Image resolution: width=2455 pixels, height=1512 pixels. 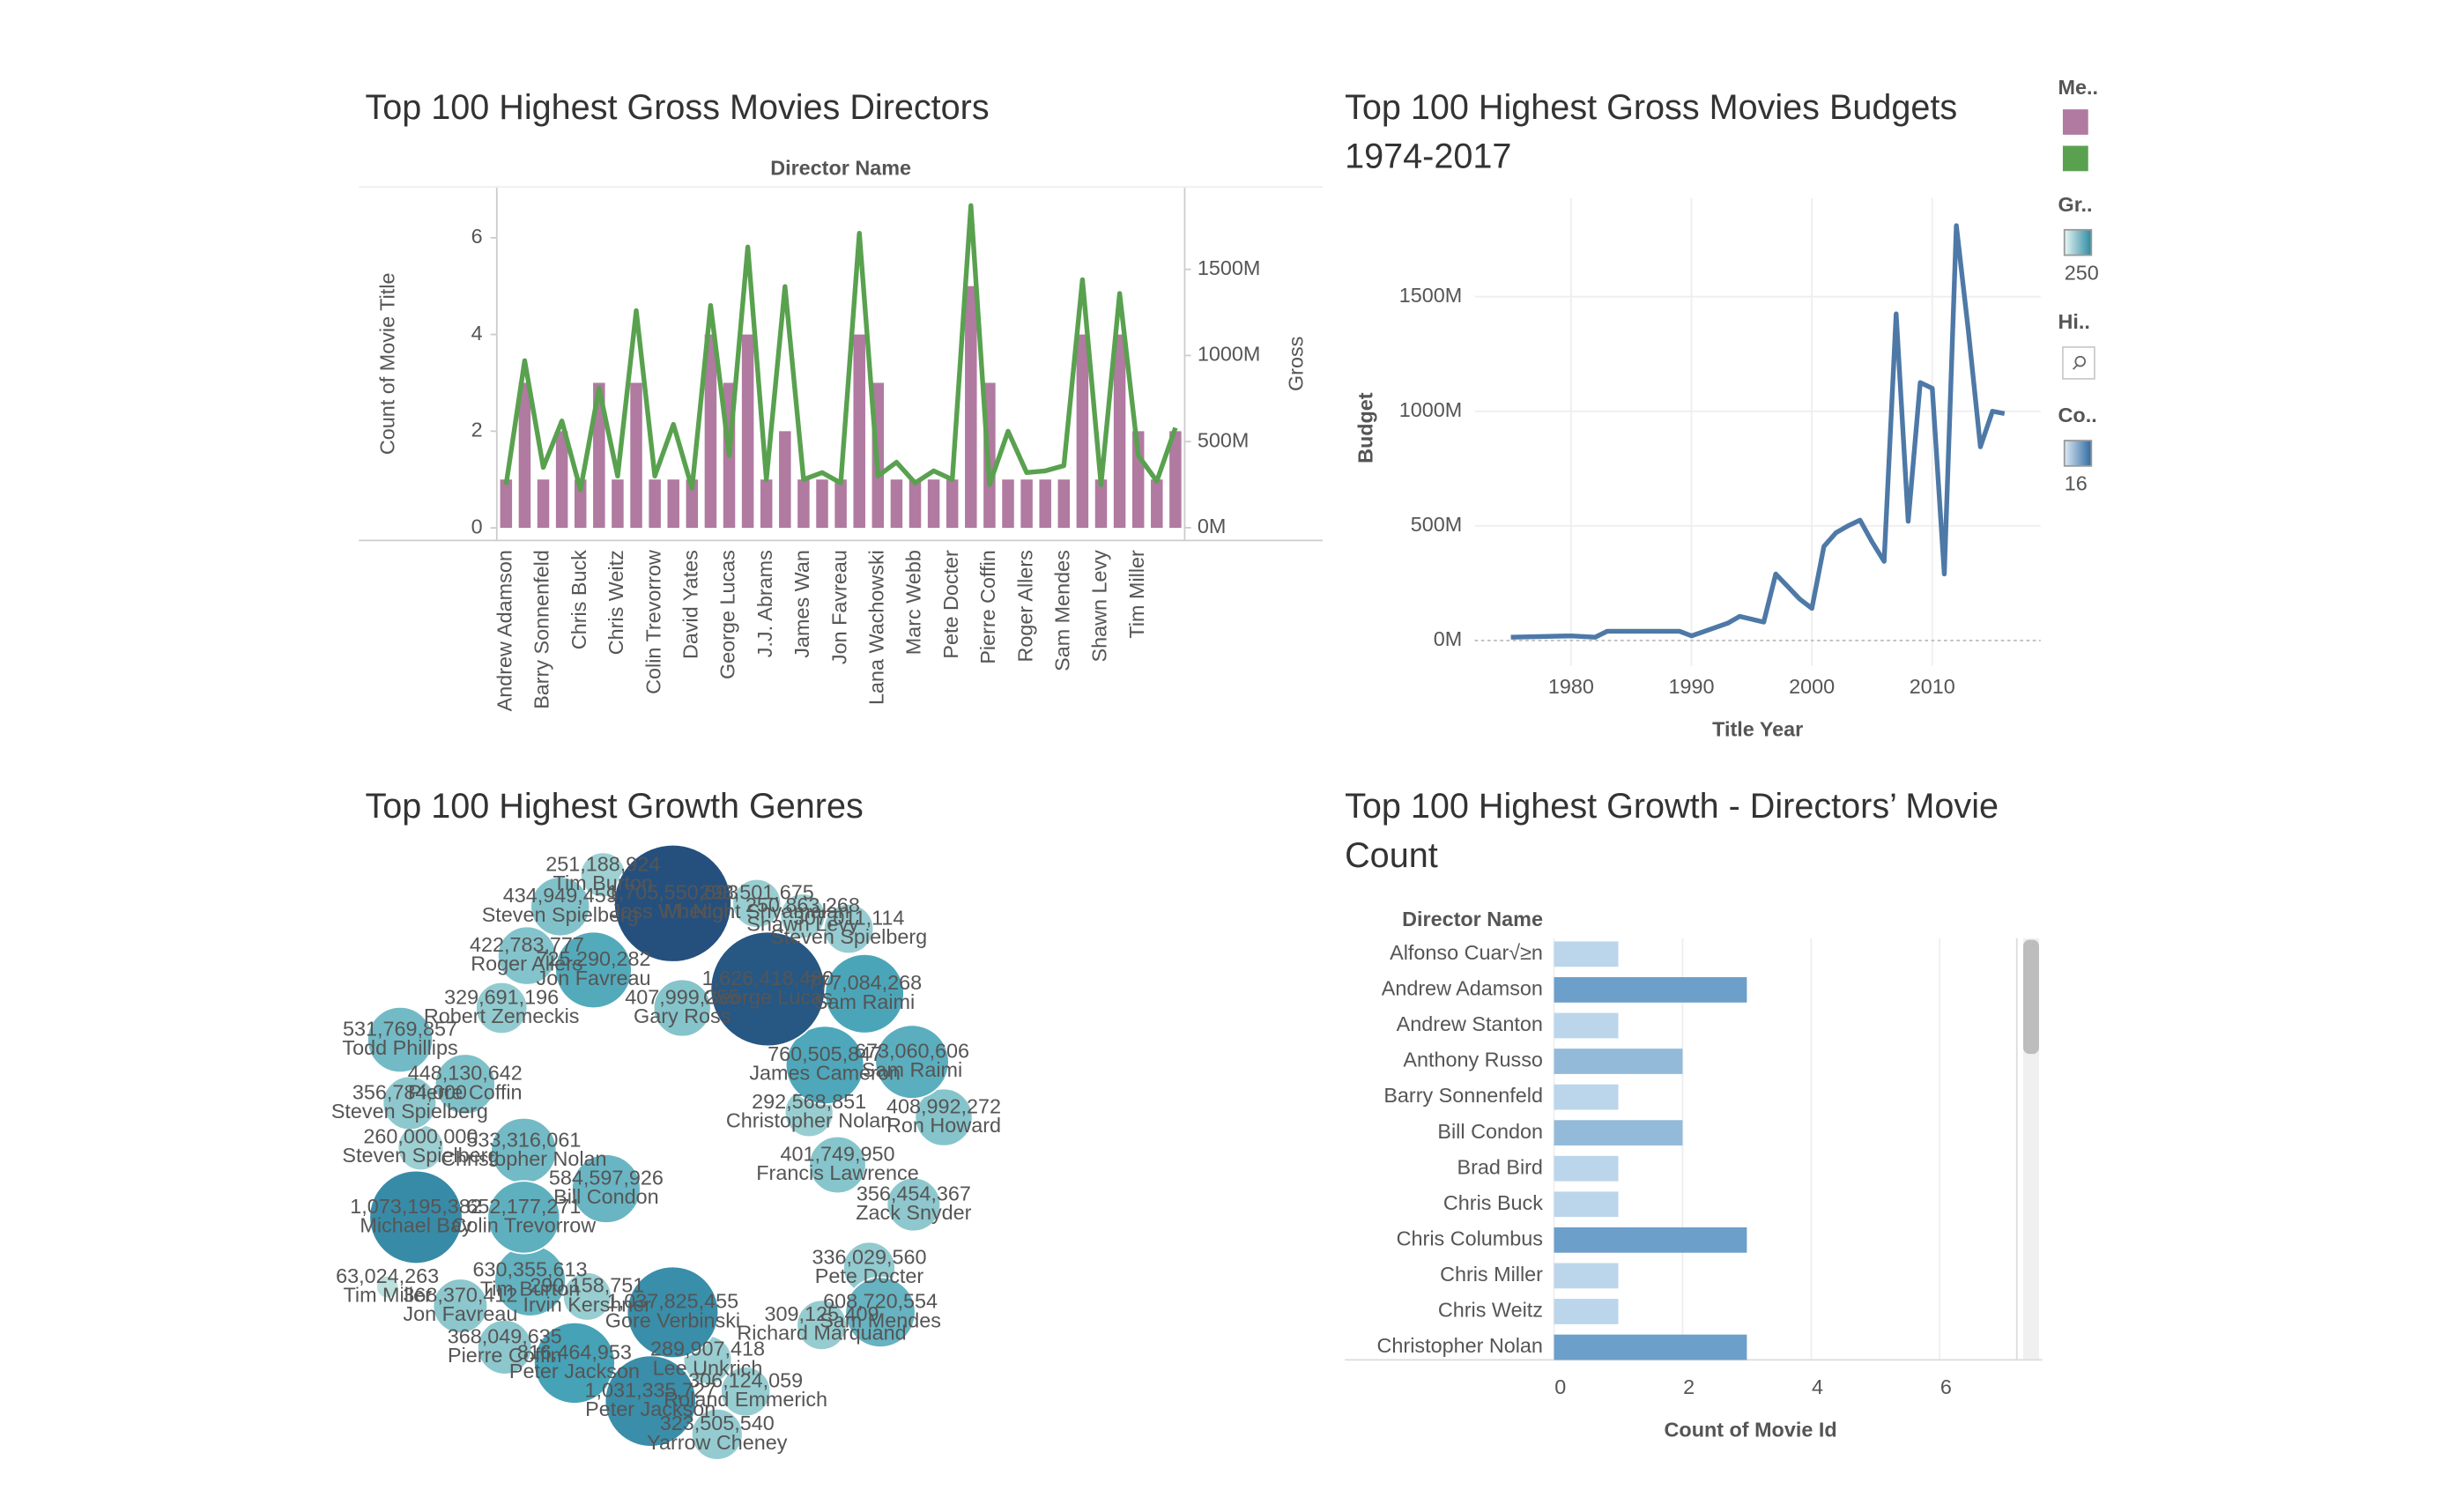 I want to click on x-axis-title: Title Year, so click(x=1757, y=728).